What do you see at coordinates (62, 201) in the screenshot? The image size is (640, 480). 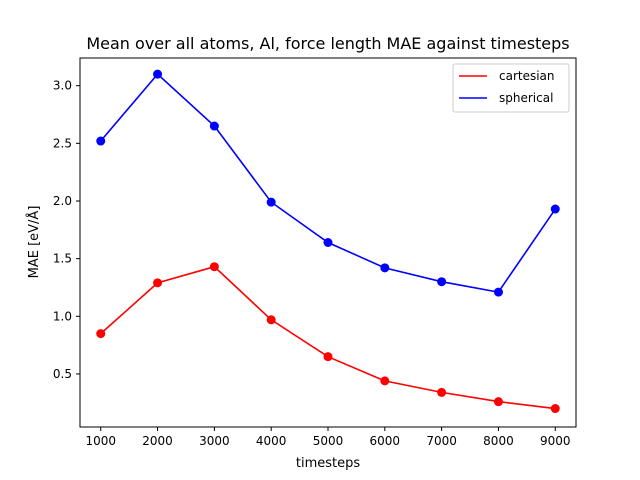 I see `y-tick-label: 2.0` at bounding box center [62, 201].